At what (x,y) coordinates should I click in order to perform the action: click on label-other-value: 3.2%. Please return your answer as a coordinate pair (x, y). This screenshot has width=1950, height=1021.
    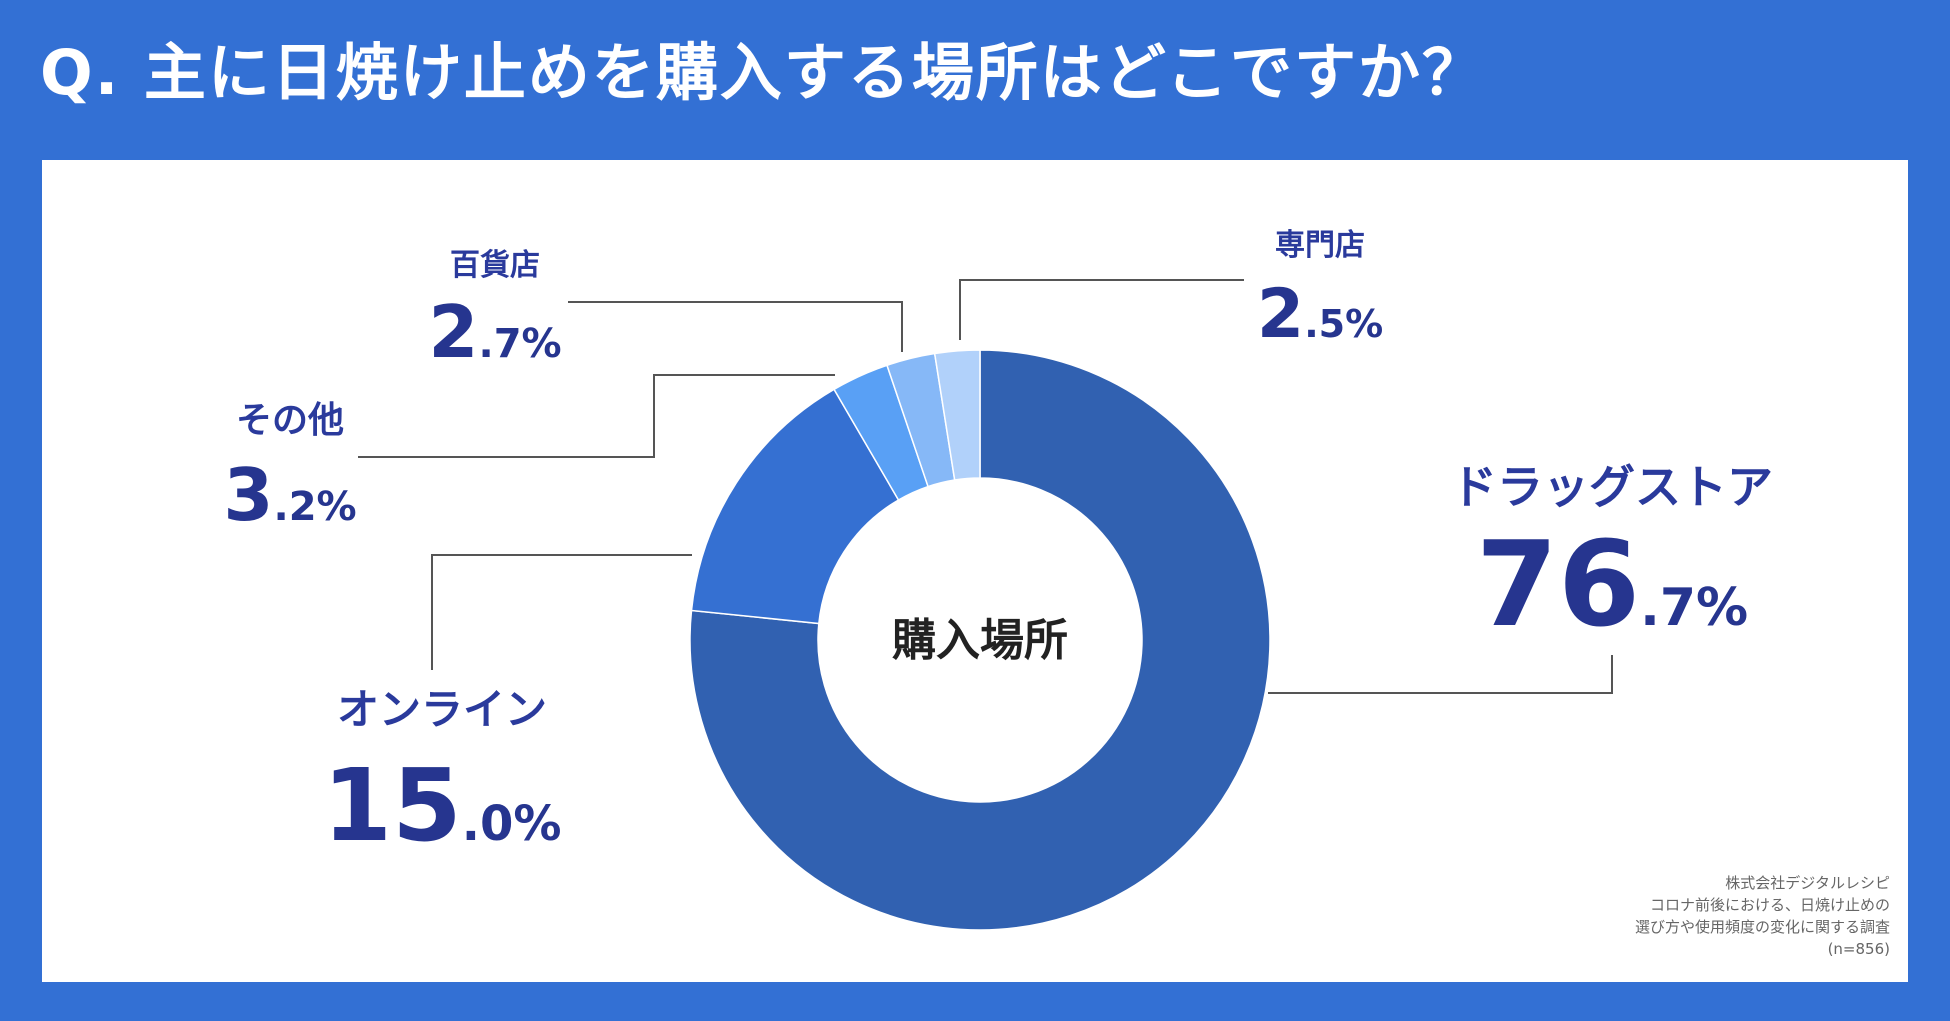
    Looking at the image, I should click on (289, 495).